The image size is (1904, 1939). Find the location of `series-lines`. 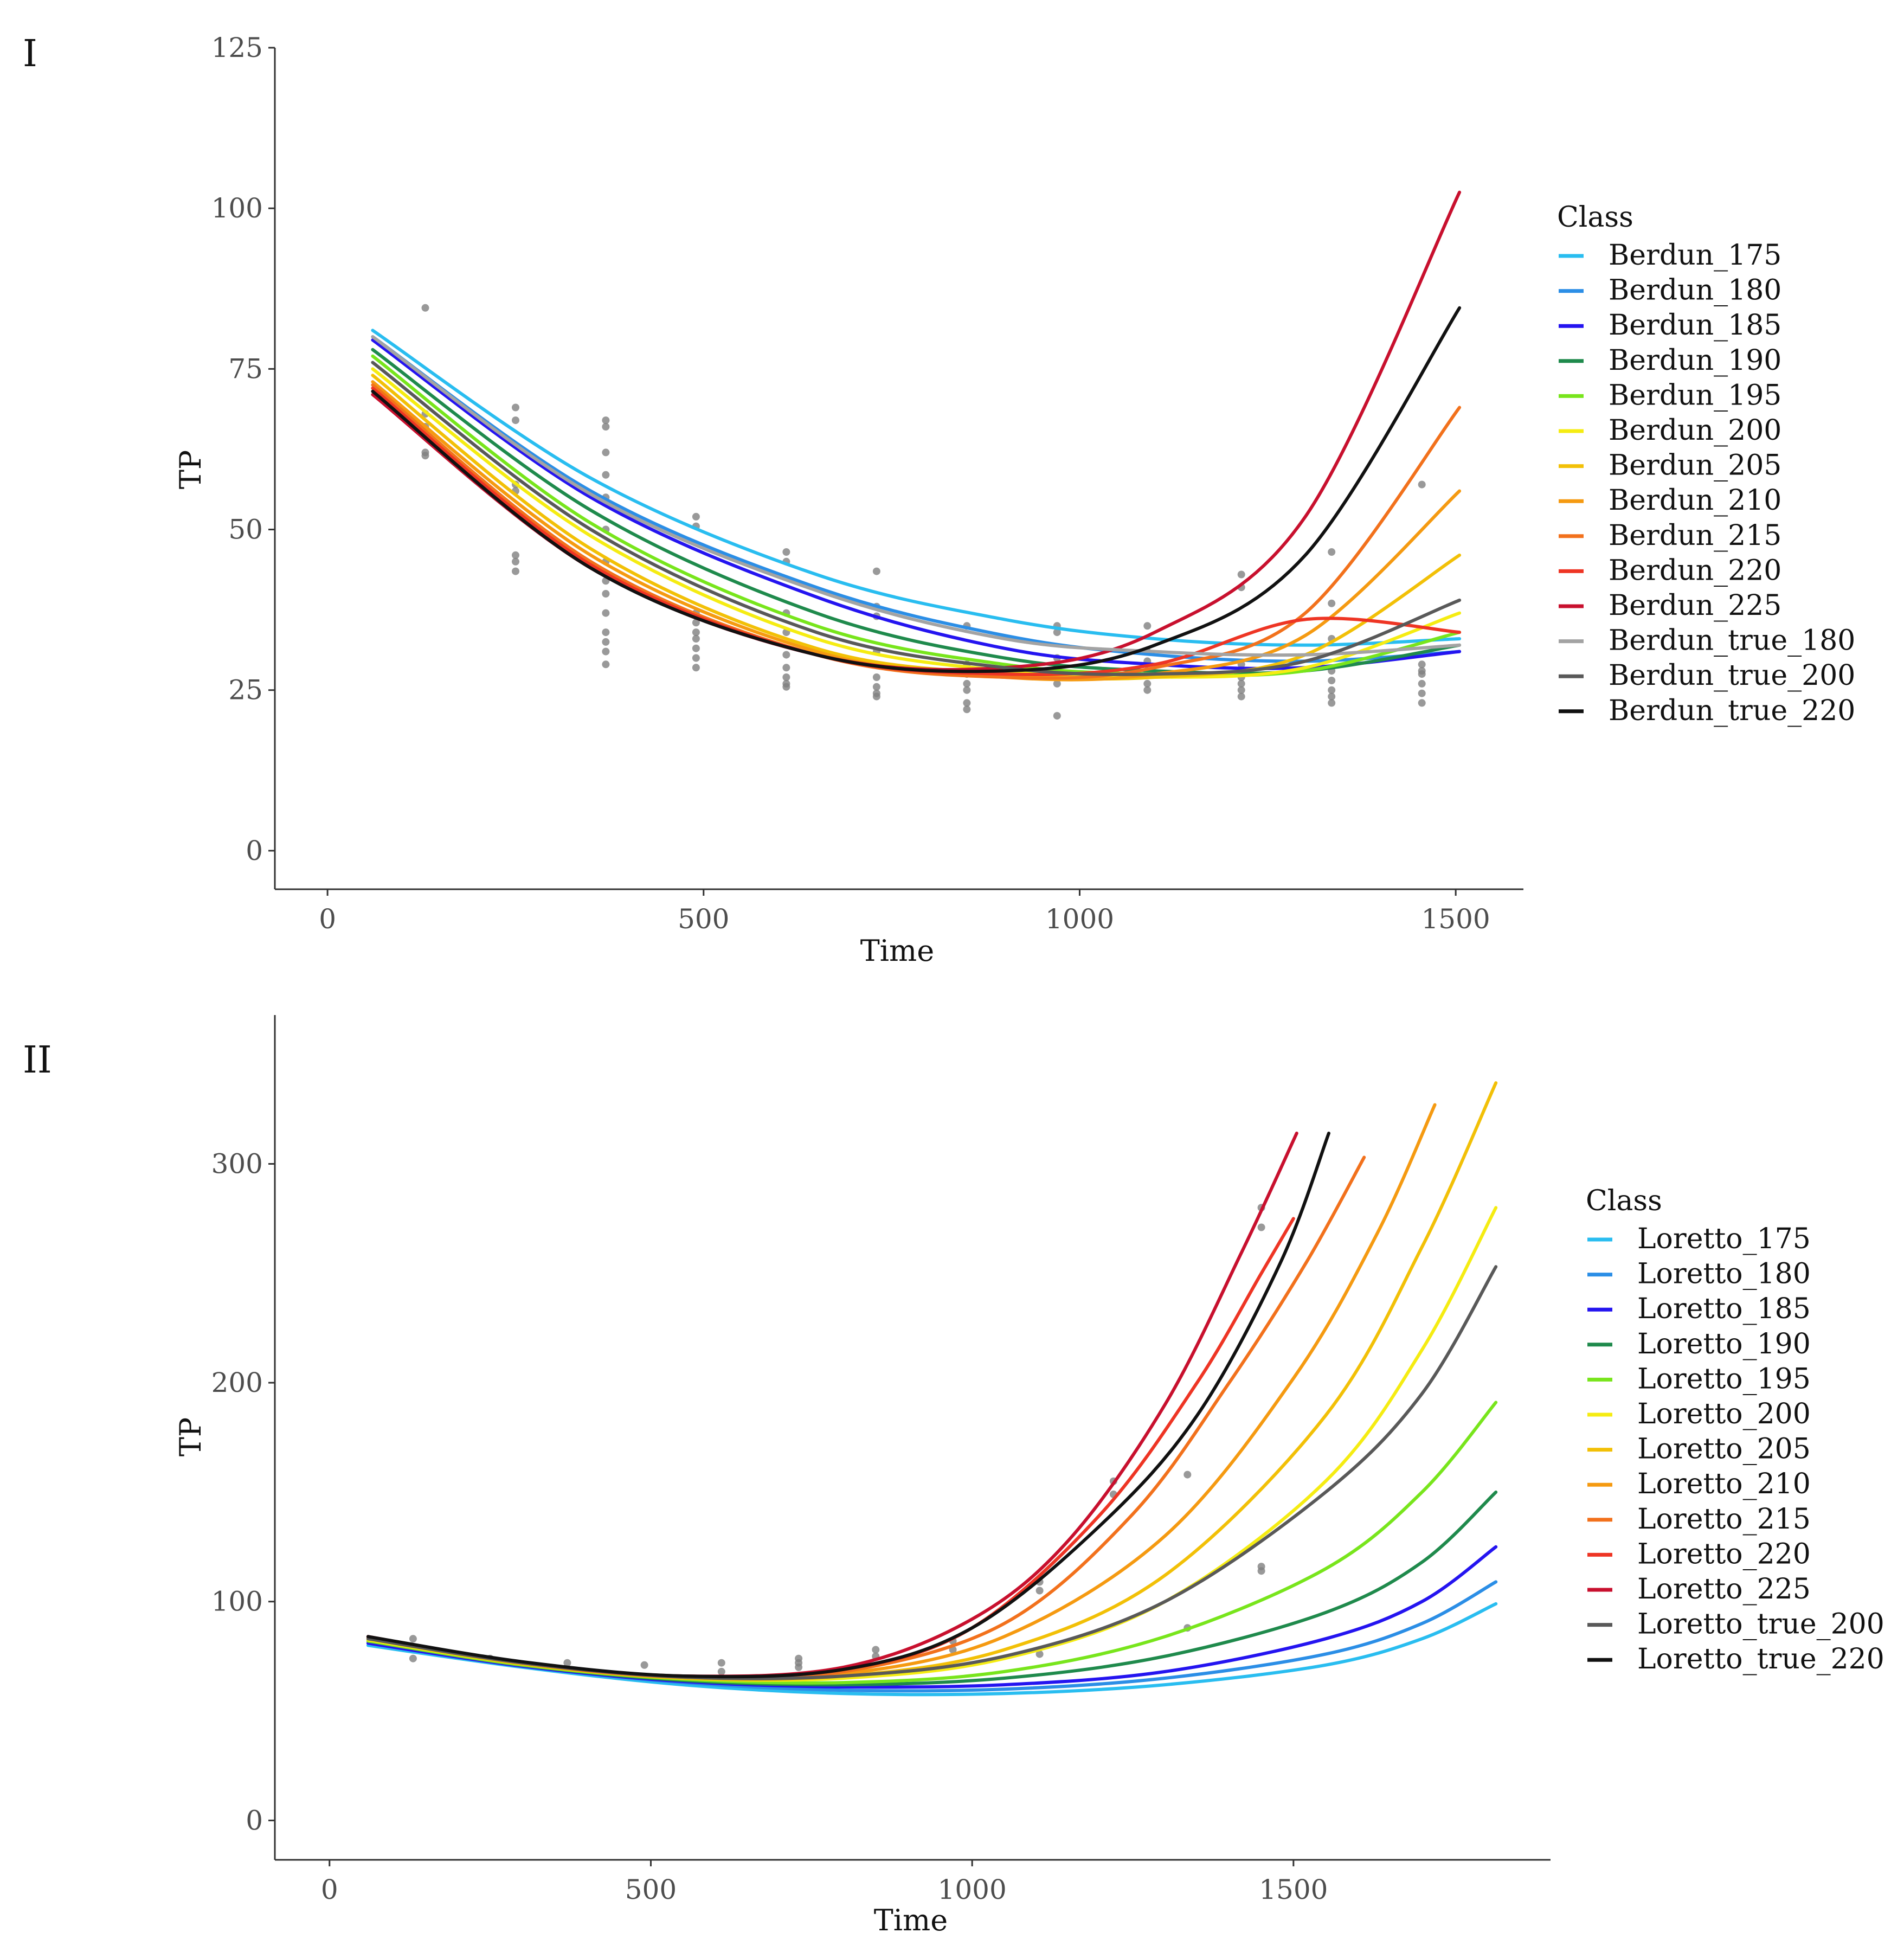

series-lines is located at coordinates (917, 436).